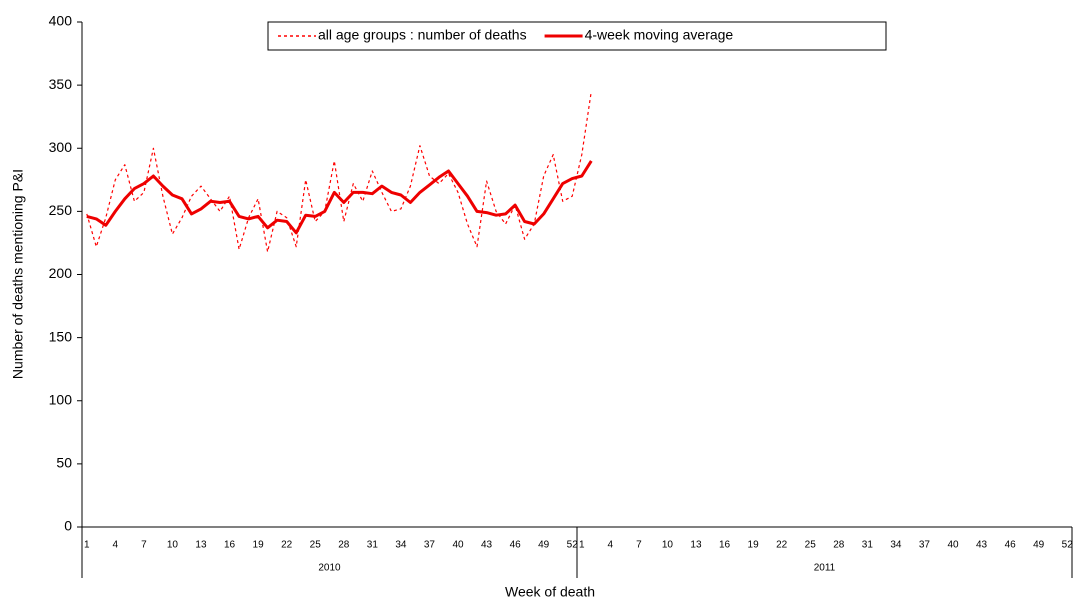 This screenshot has height=603, width=1077. Describe the element at coordinates (18, 274) in the screenshot. I see `y-axis-title: Number of deaths mentioning P&I` at that location.